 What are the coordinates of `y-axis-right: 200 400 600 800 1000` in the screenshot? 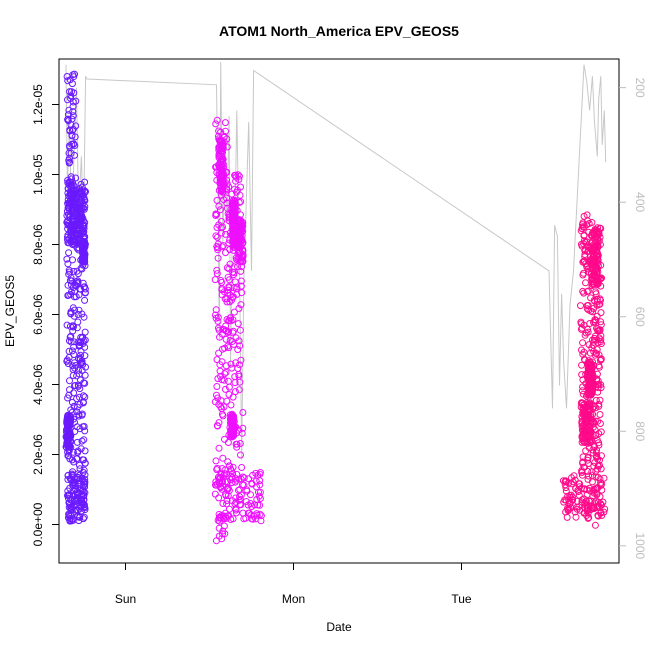 It's located at (633, 318).